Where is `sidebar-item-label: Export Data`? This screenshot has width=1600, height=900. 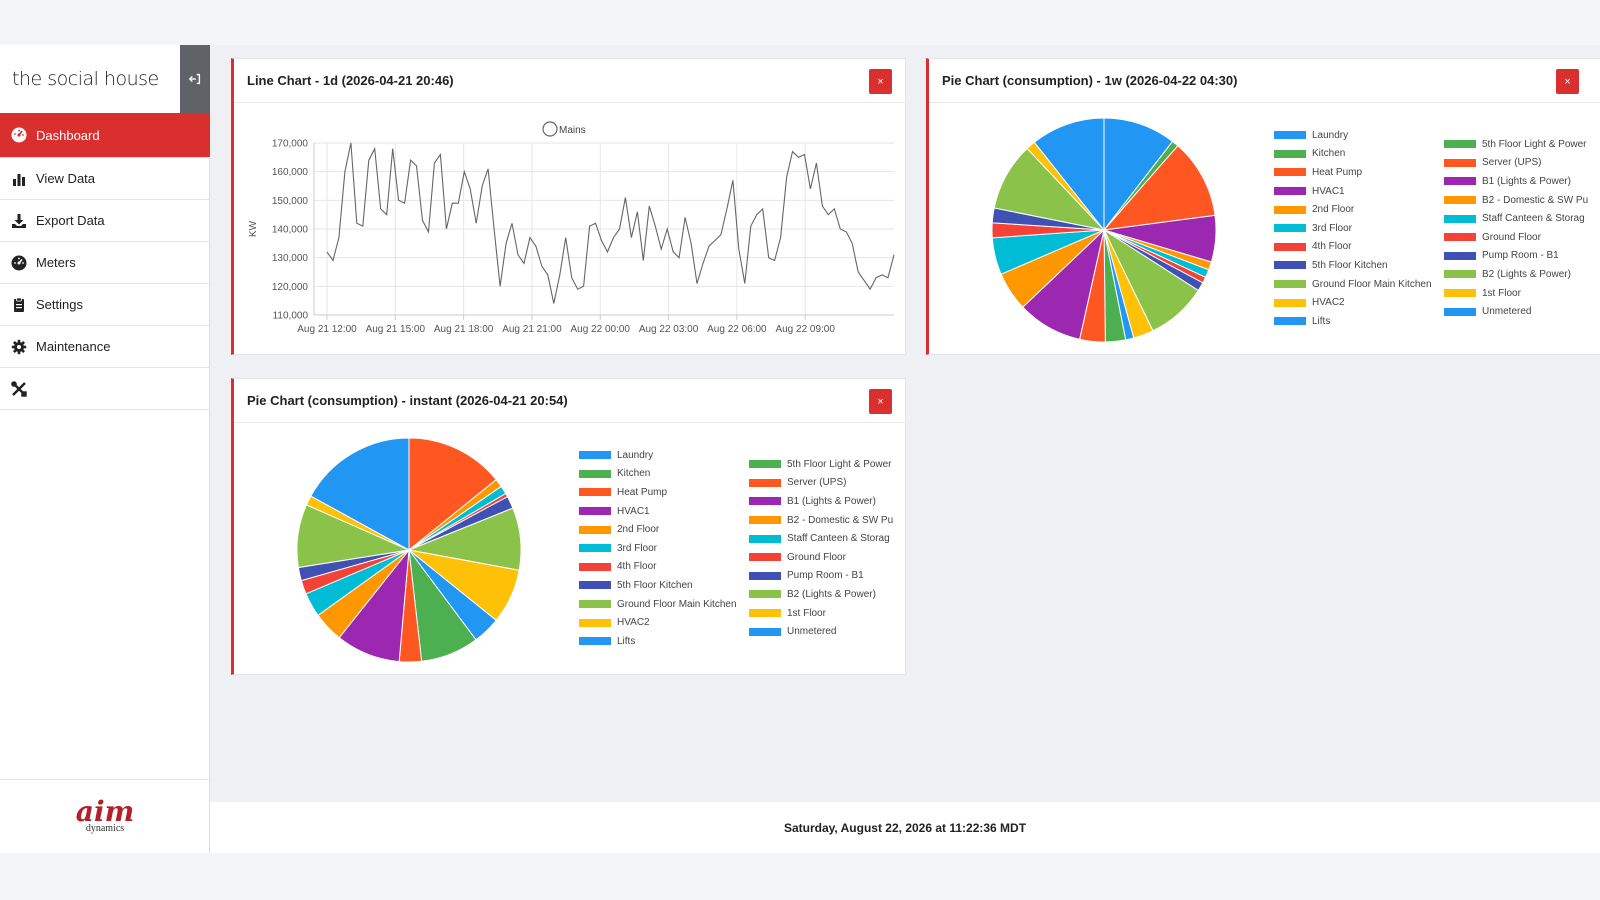 sidebar-item-label: Export Data is located at coordinates (70, 220).